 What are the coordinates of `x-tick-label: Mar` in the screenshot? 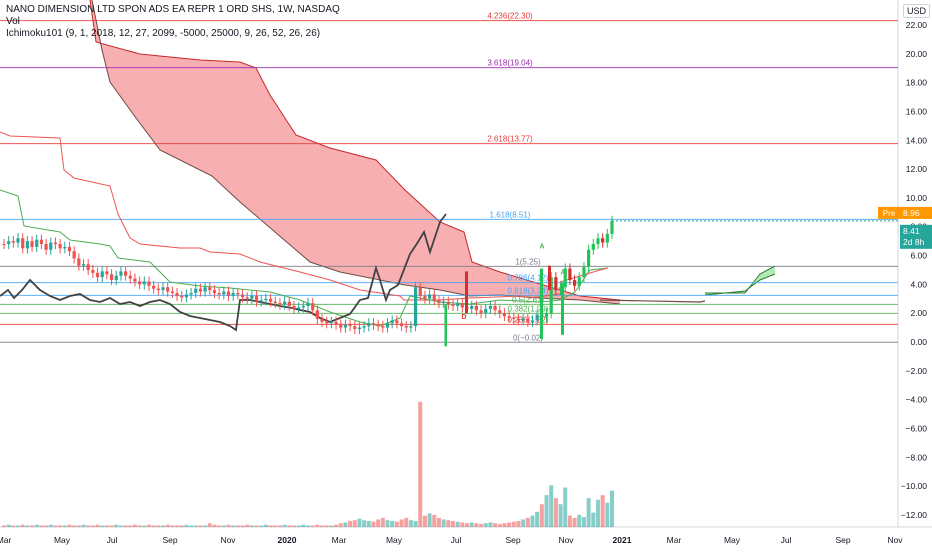 It's located at (674, 540).